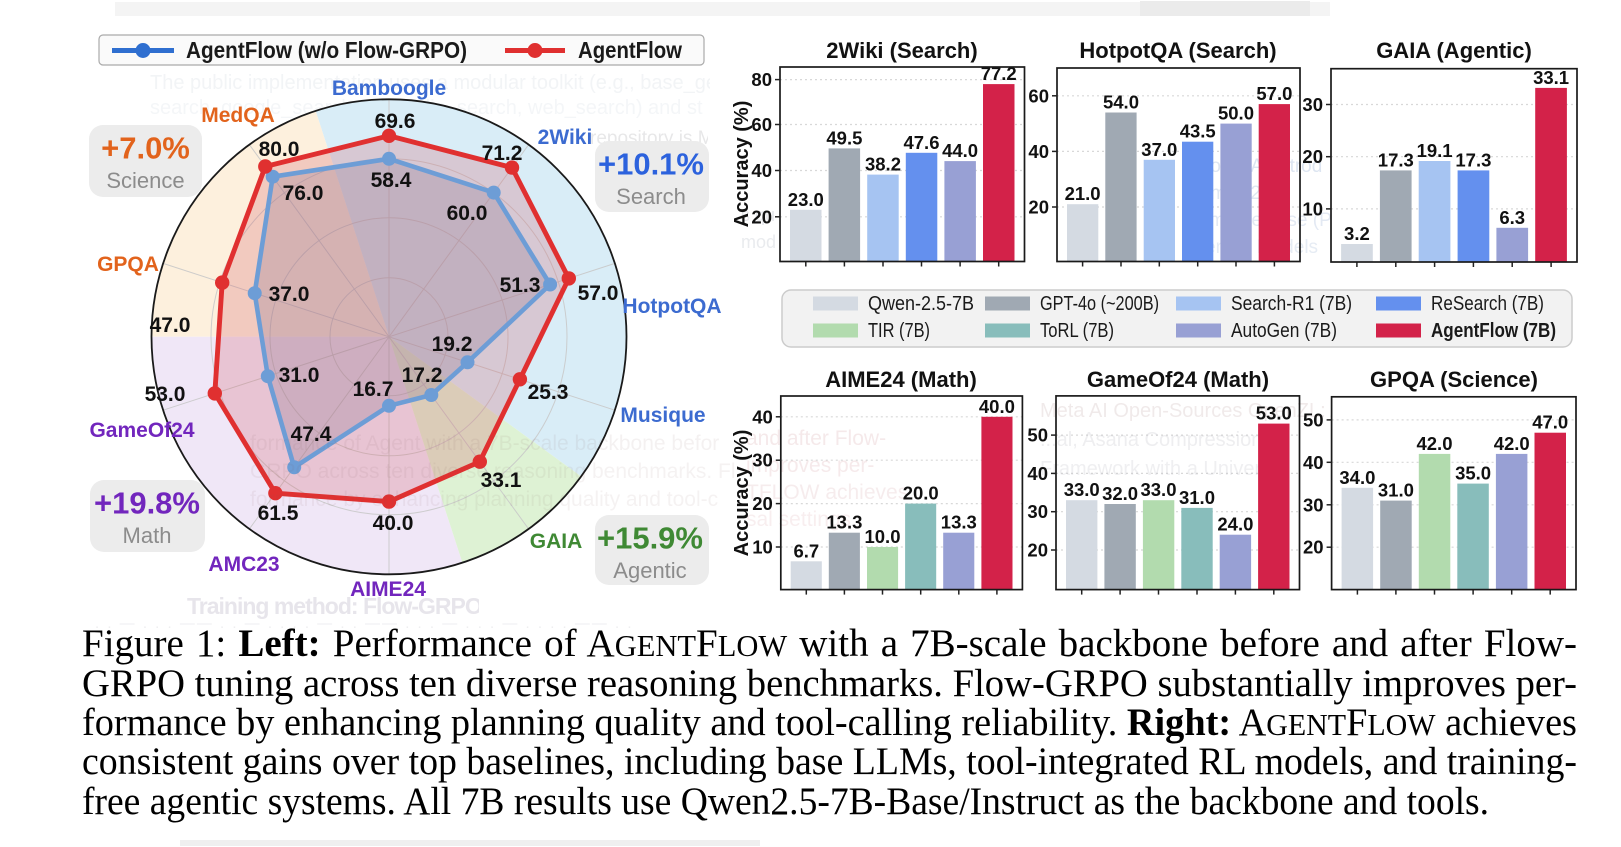 Image resolution: width=1621 pixels, height=847 pixels. What do you see at coordinates (128, 264) in the screenshot?
I see `svg-text: GPQA` at bounding box center [128, 264].